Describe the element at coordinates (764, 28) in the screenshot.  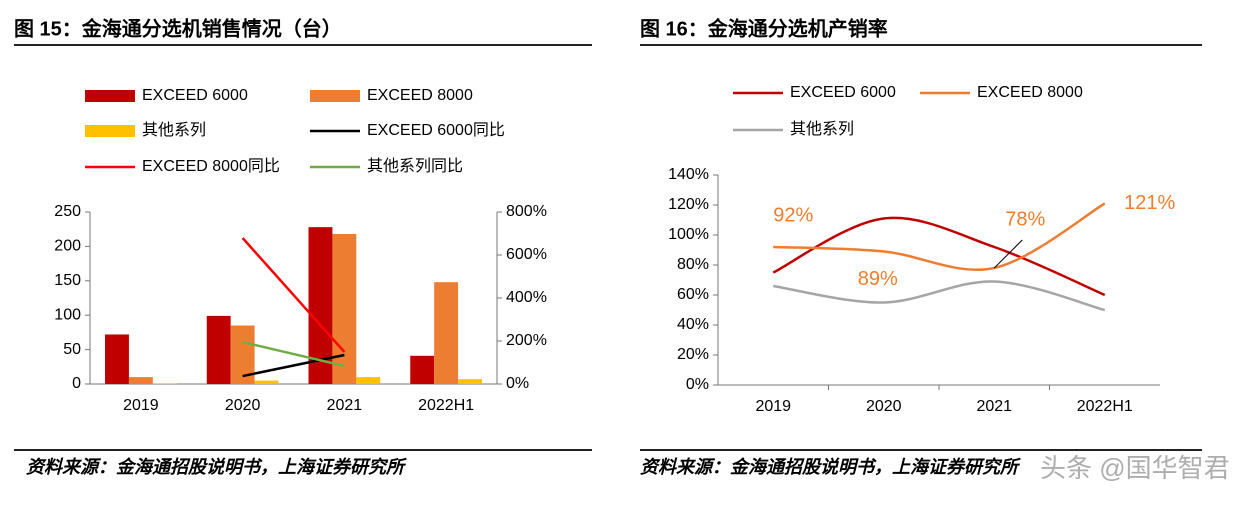
I see `chart-title: 图 16：金海通分选机产销率` at that location.